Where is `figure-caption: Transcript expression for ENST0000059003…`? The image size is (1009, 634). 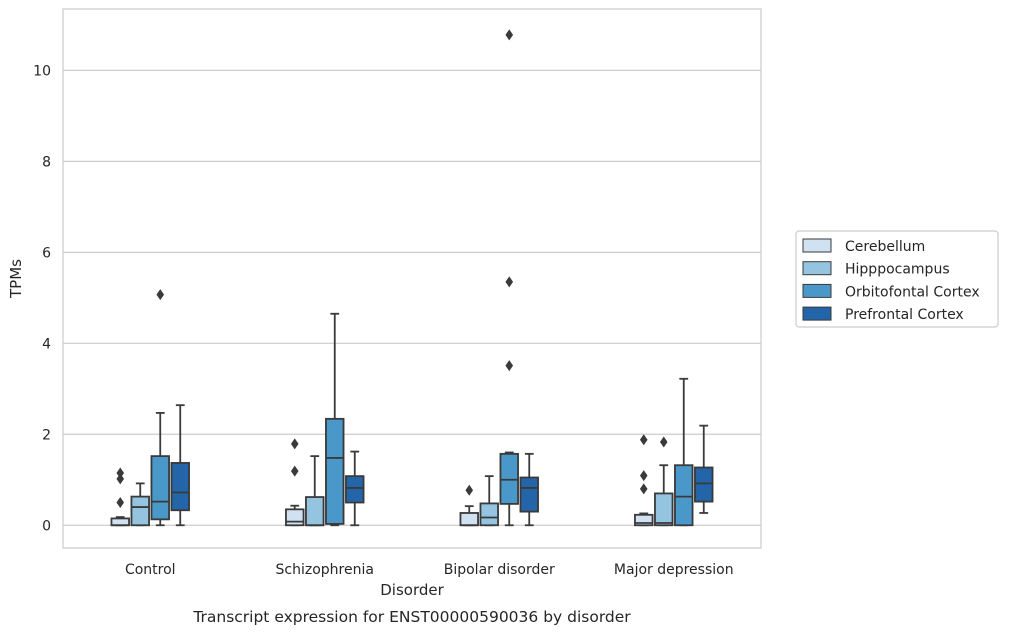 figure-caption: Transcript expression for ENST0000059003… is located at coordinates (411, 617).